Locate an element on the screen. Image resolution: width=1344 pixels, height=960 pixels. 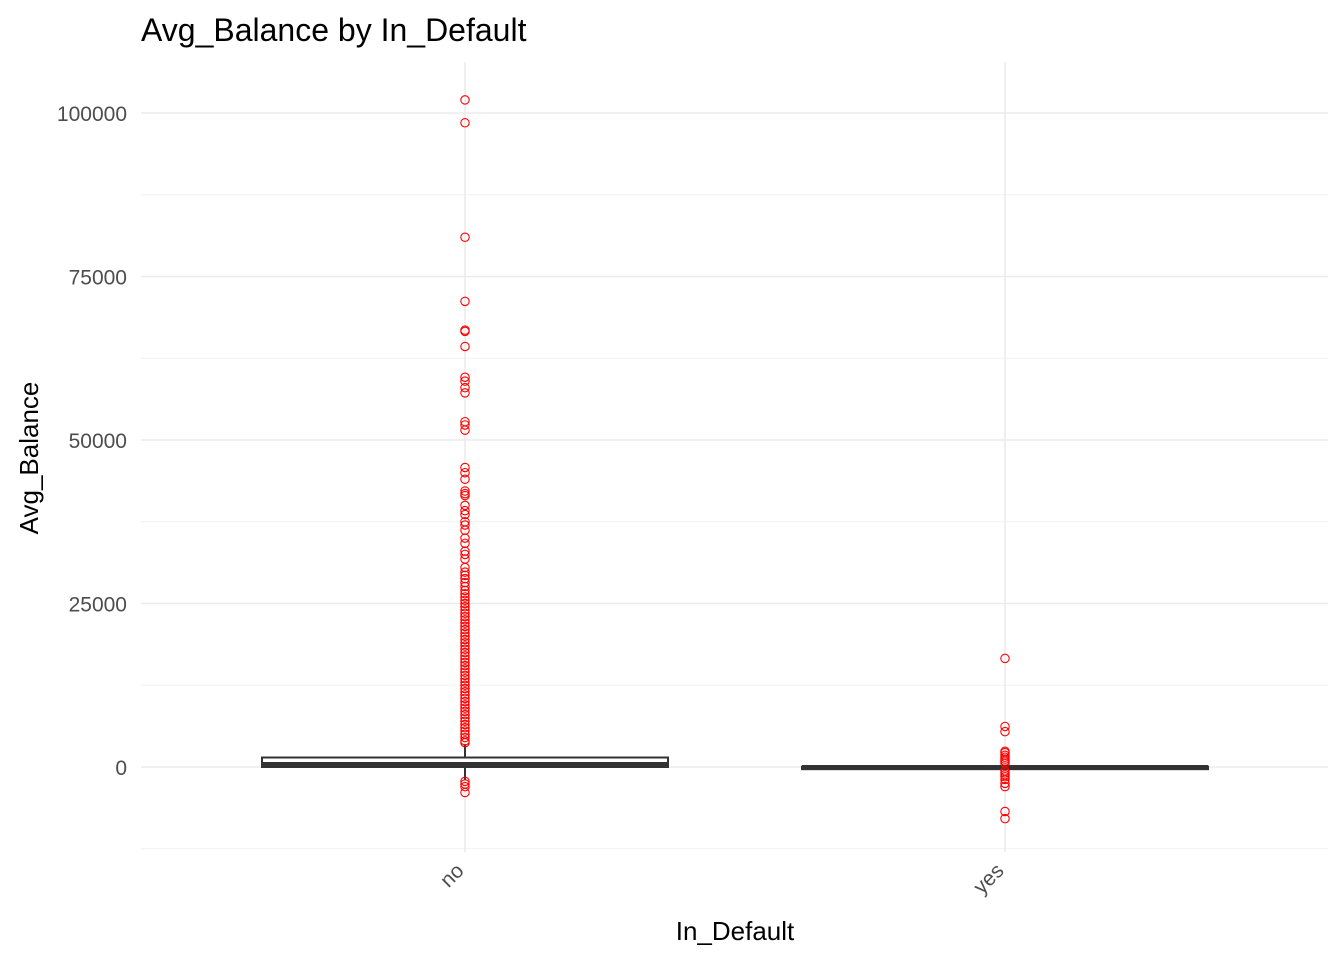
x-axis-ticks: no yes is located at coordinates (722, 878).